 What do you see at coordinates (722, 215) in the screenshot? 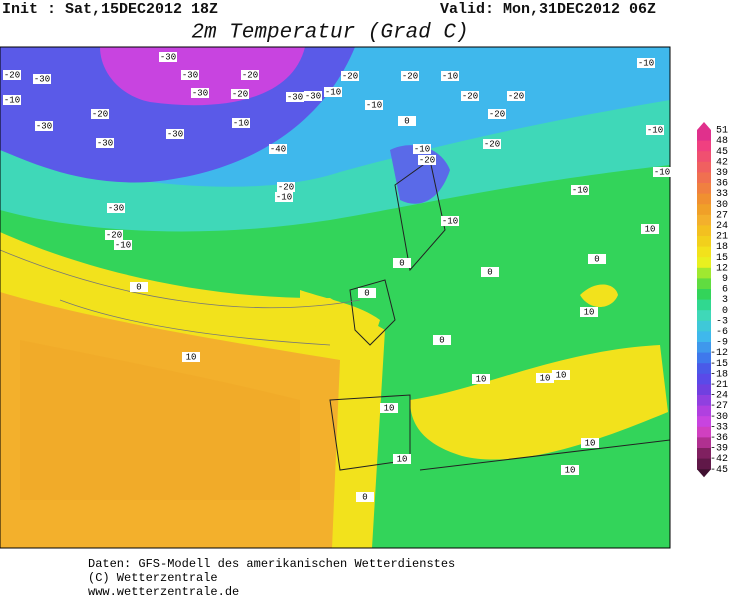
I see `colorbar-label: 27` at bounding box center [722, 215].